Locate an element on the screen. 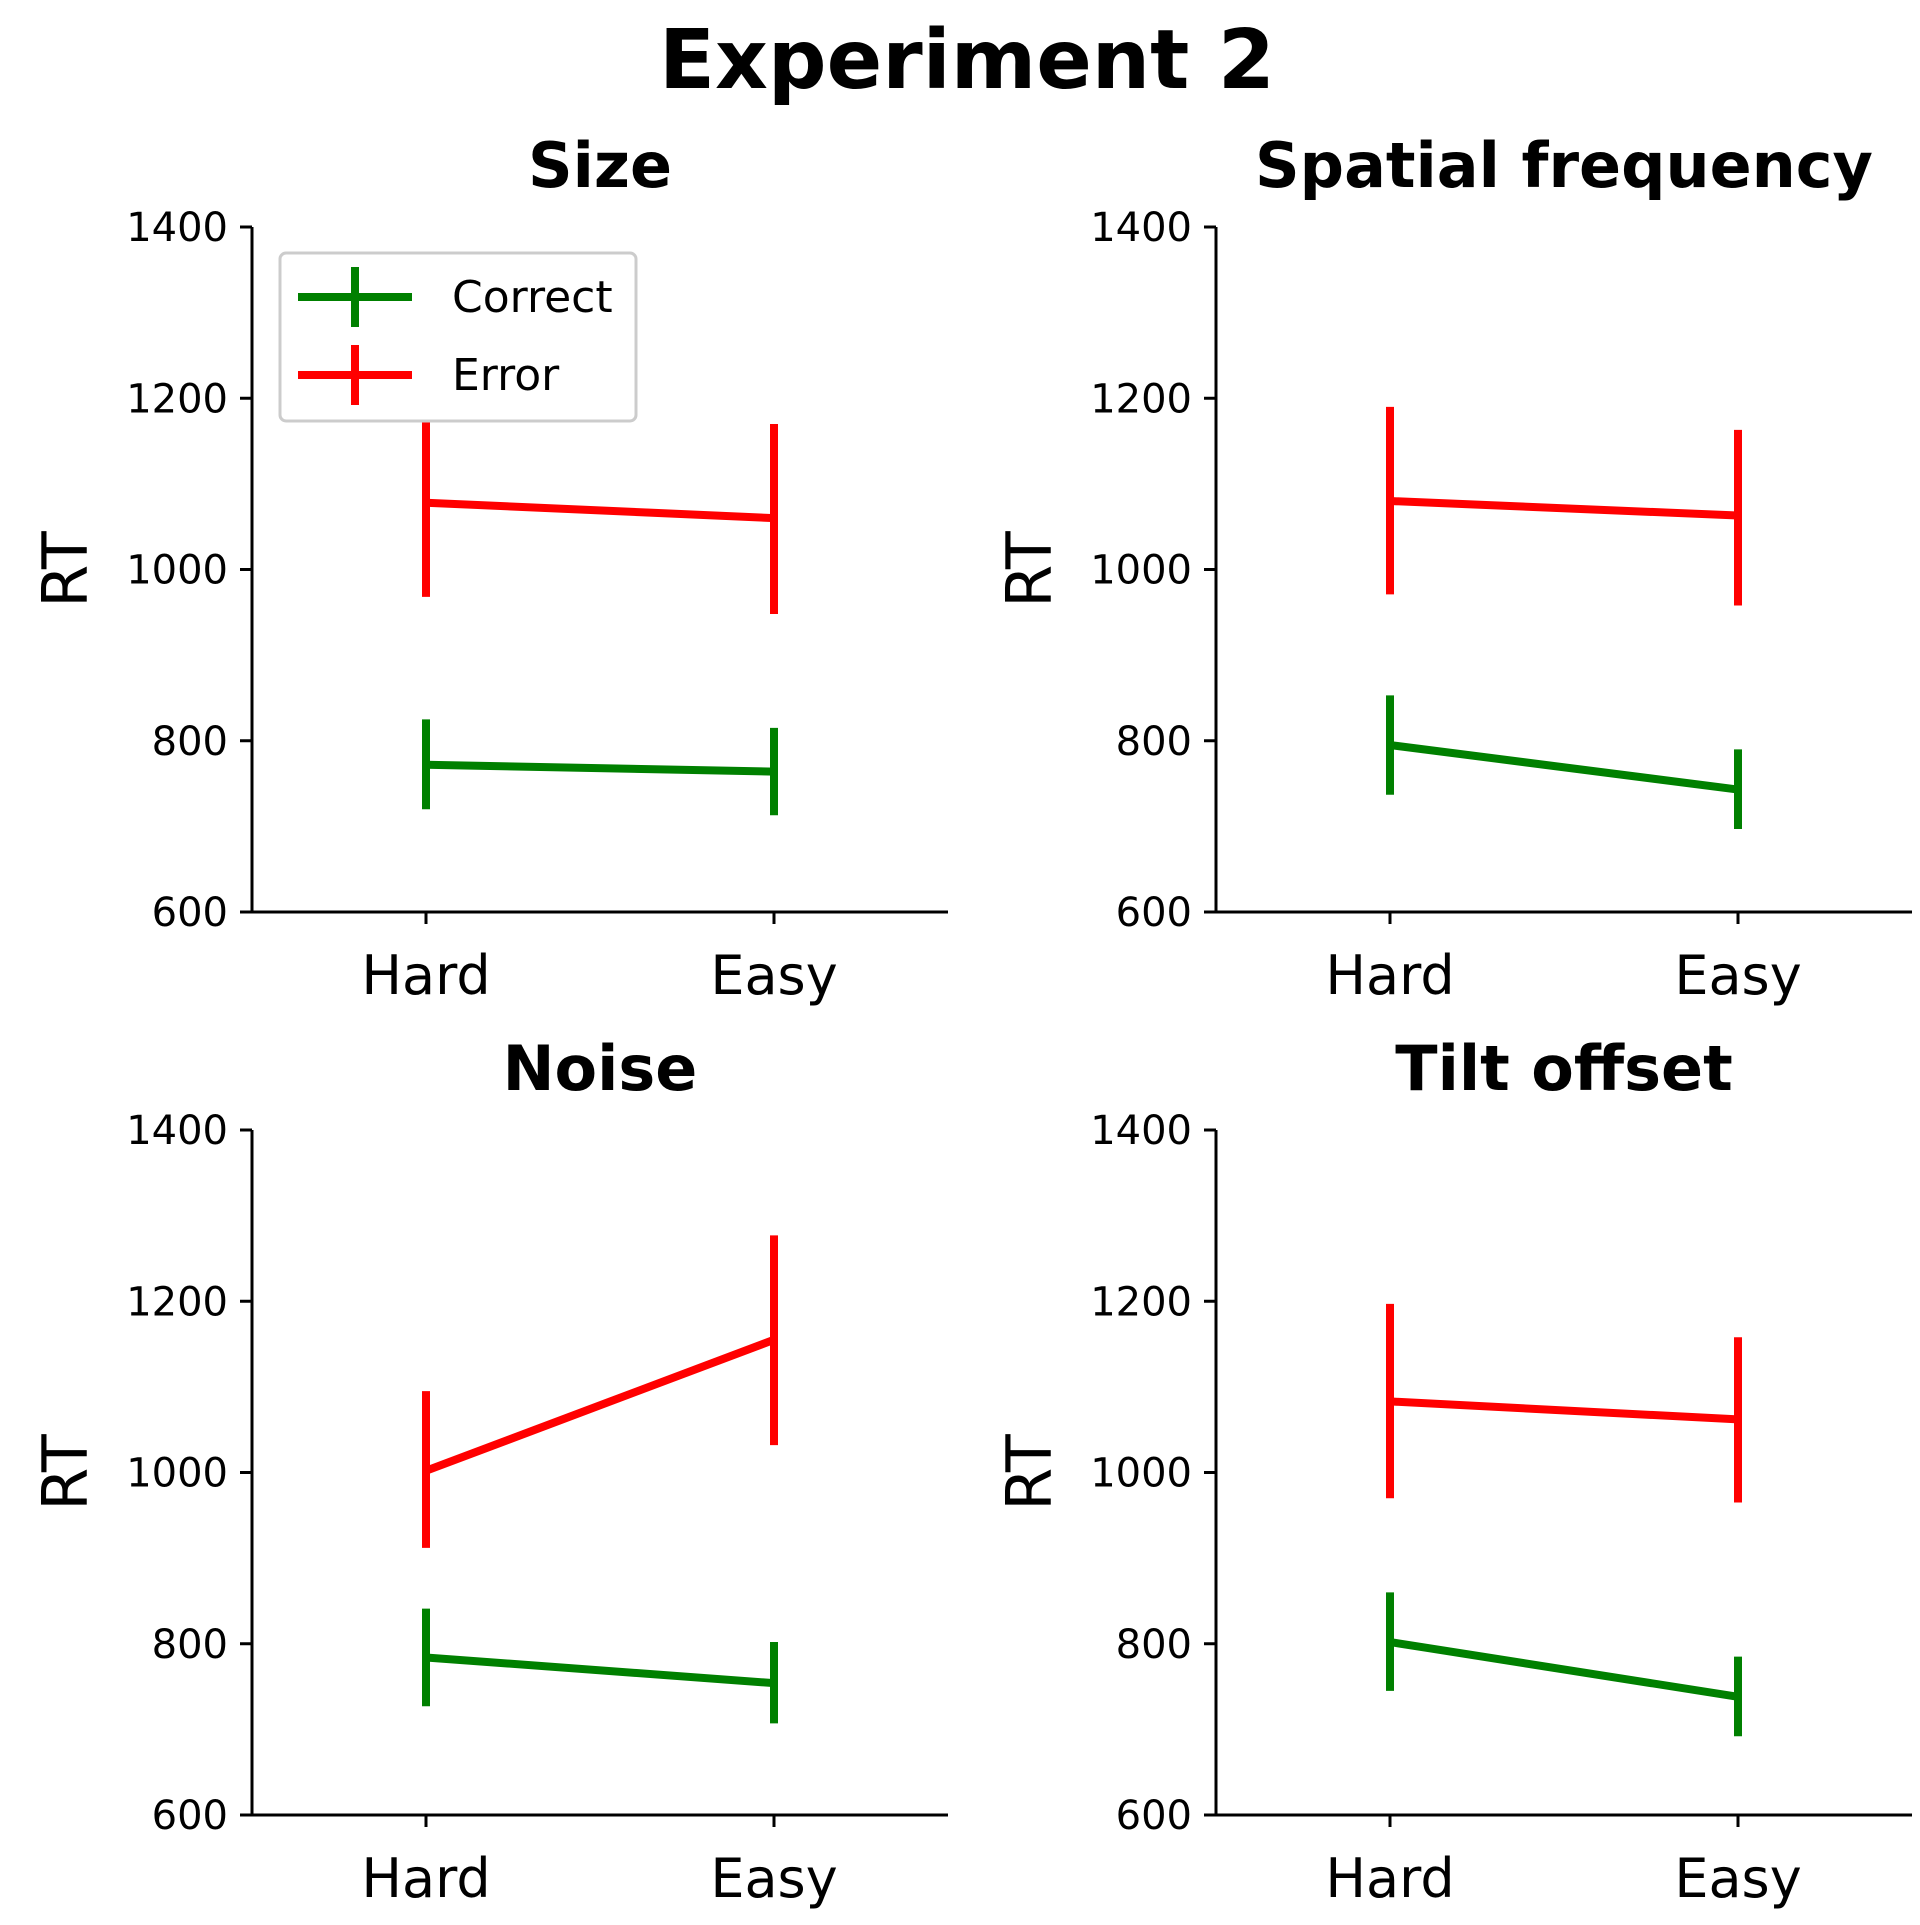  panel-title: Tilt offset is located at coordinates (1563, 1068).